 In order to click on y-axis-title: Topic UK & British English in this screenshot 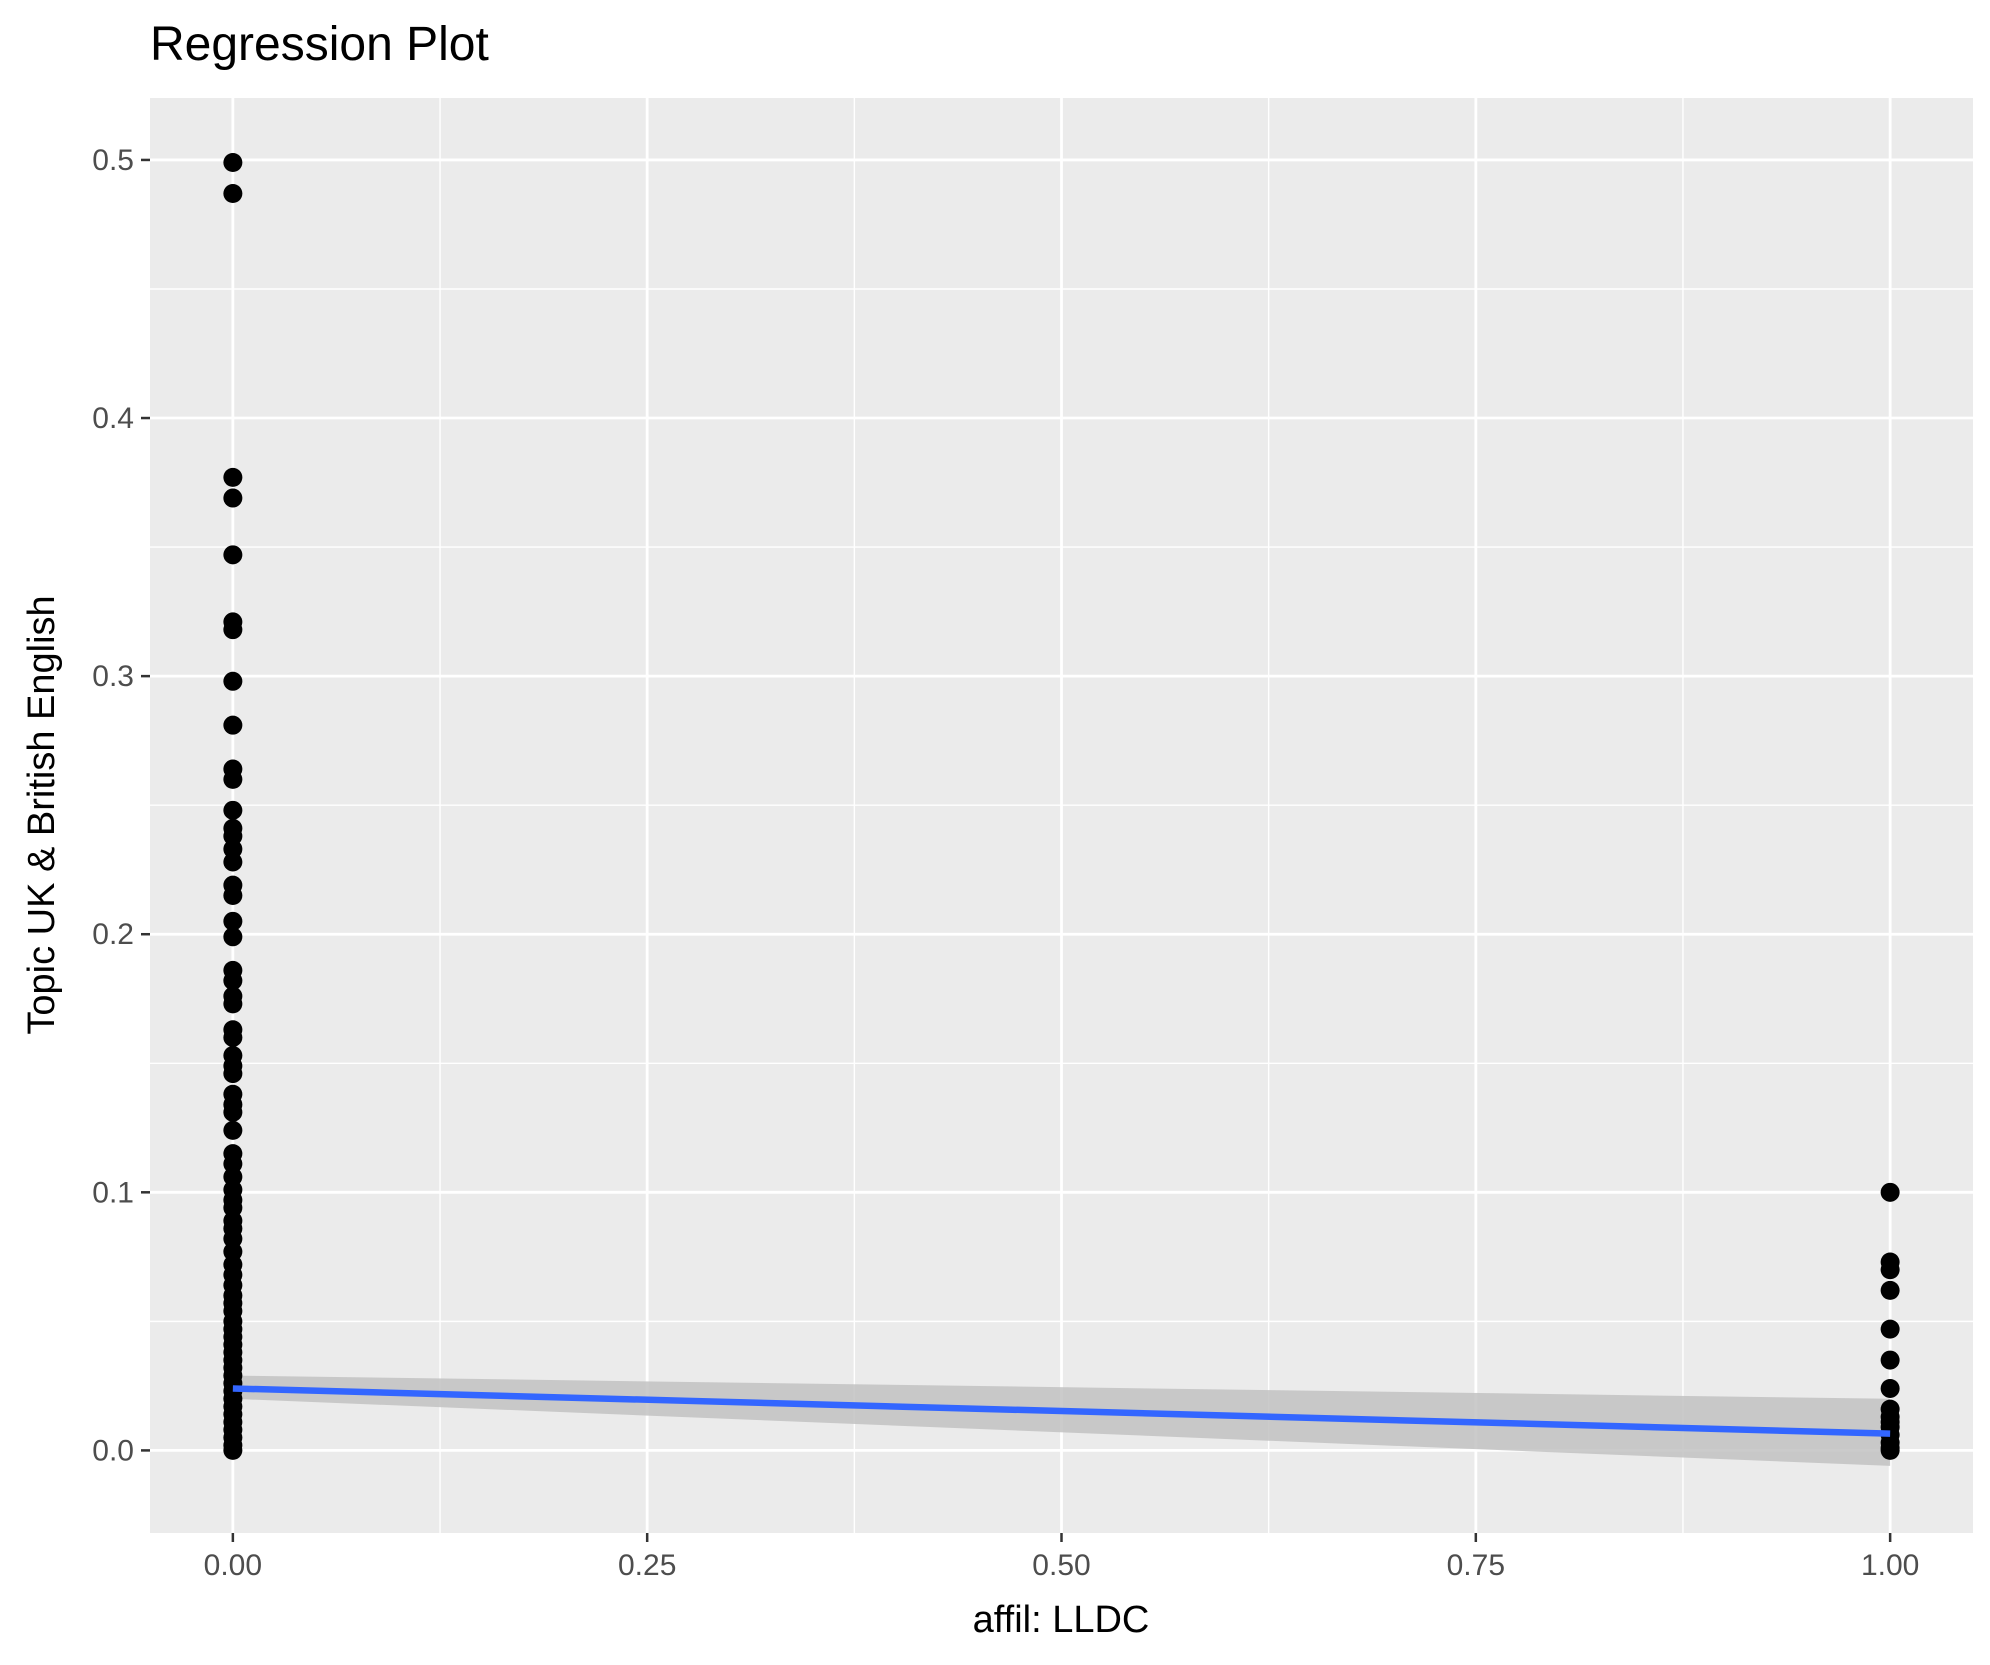, I will do `click(42, 814)`.